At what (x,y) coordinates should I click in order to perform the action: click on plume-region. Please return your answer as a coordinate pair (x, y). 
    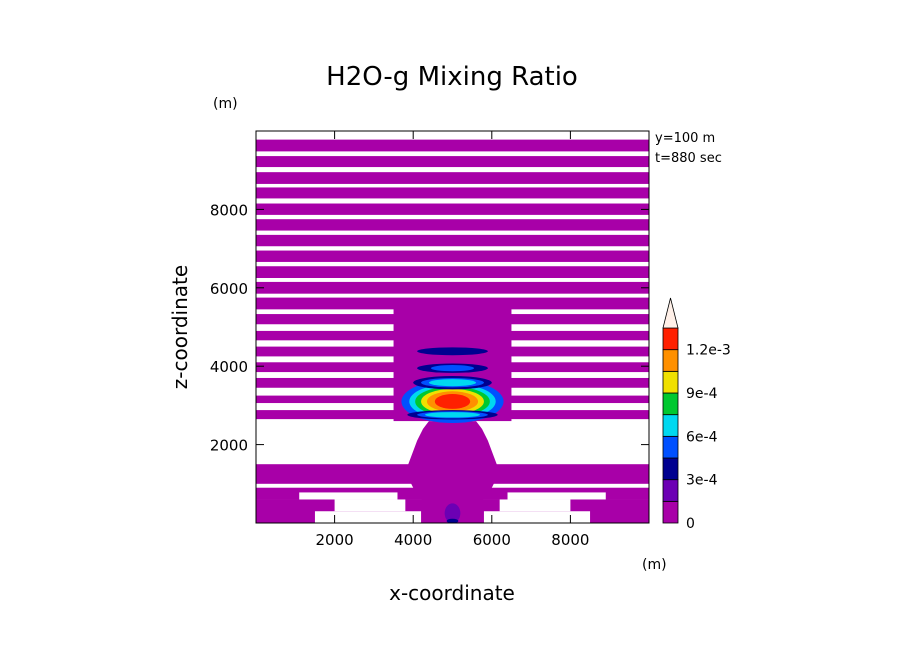
    Looking at the image, I should click on (452, 472).